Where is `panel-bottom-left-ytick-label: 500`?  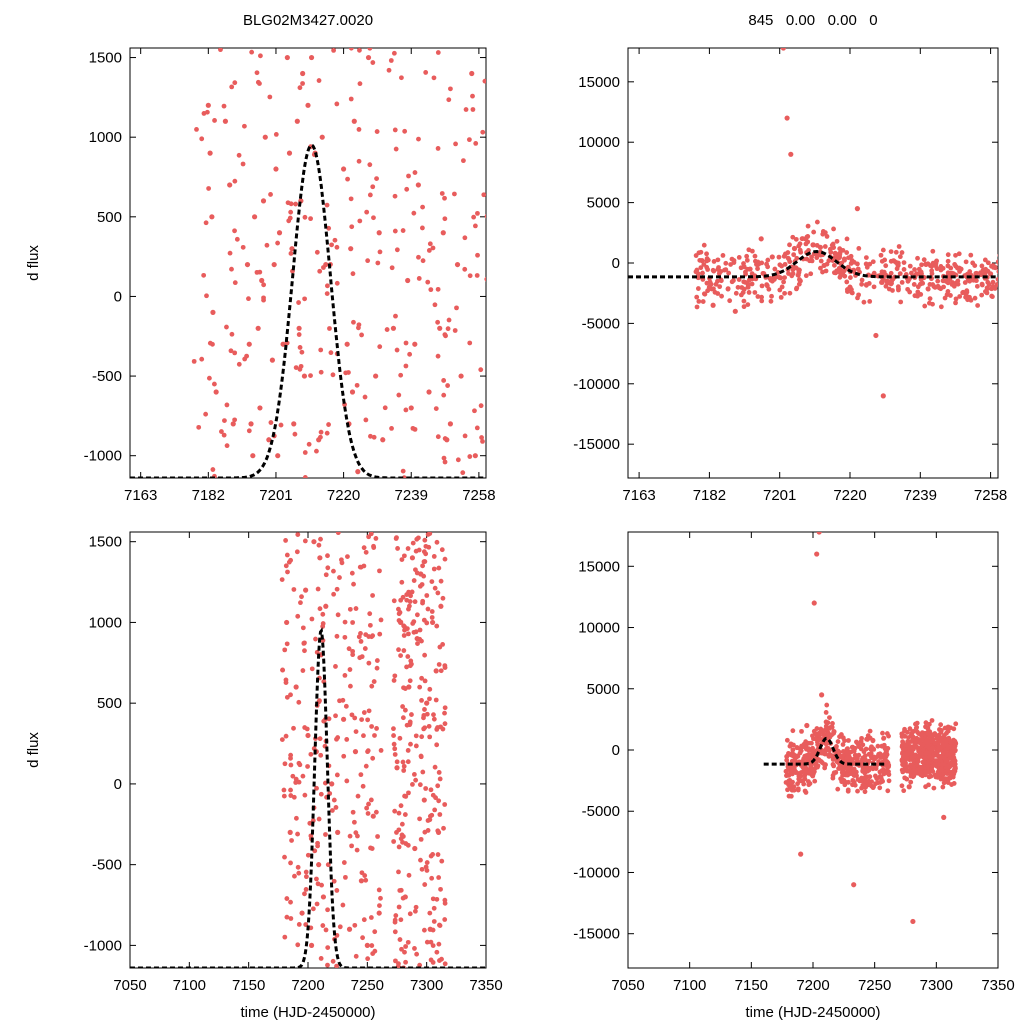 panel-bottom-left-ytick-label: 500 is located at coordinates (109, 703).